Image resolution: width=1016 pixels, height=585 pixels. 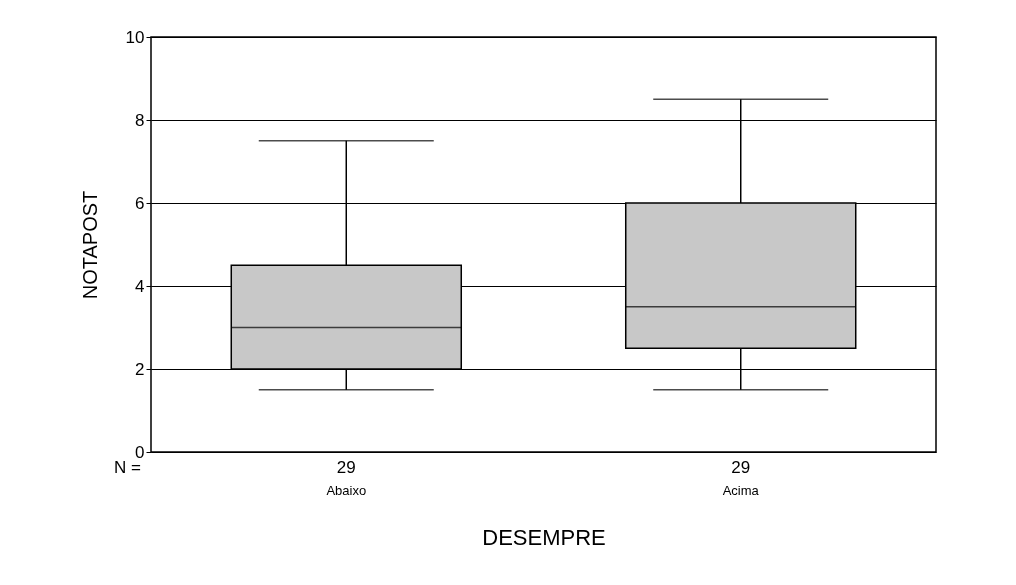 What do you see at coordinates (89, 245) in the screenshot?
I see `y-axis-title: NOTAPOST` at bounding box center [89, 245].